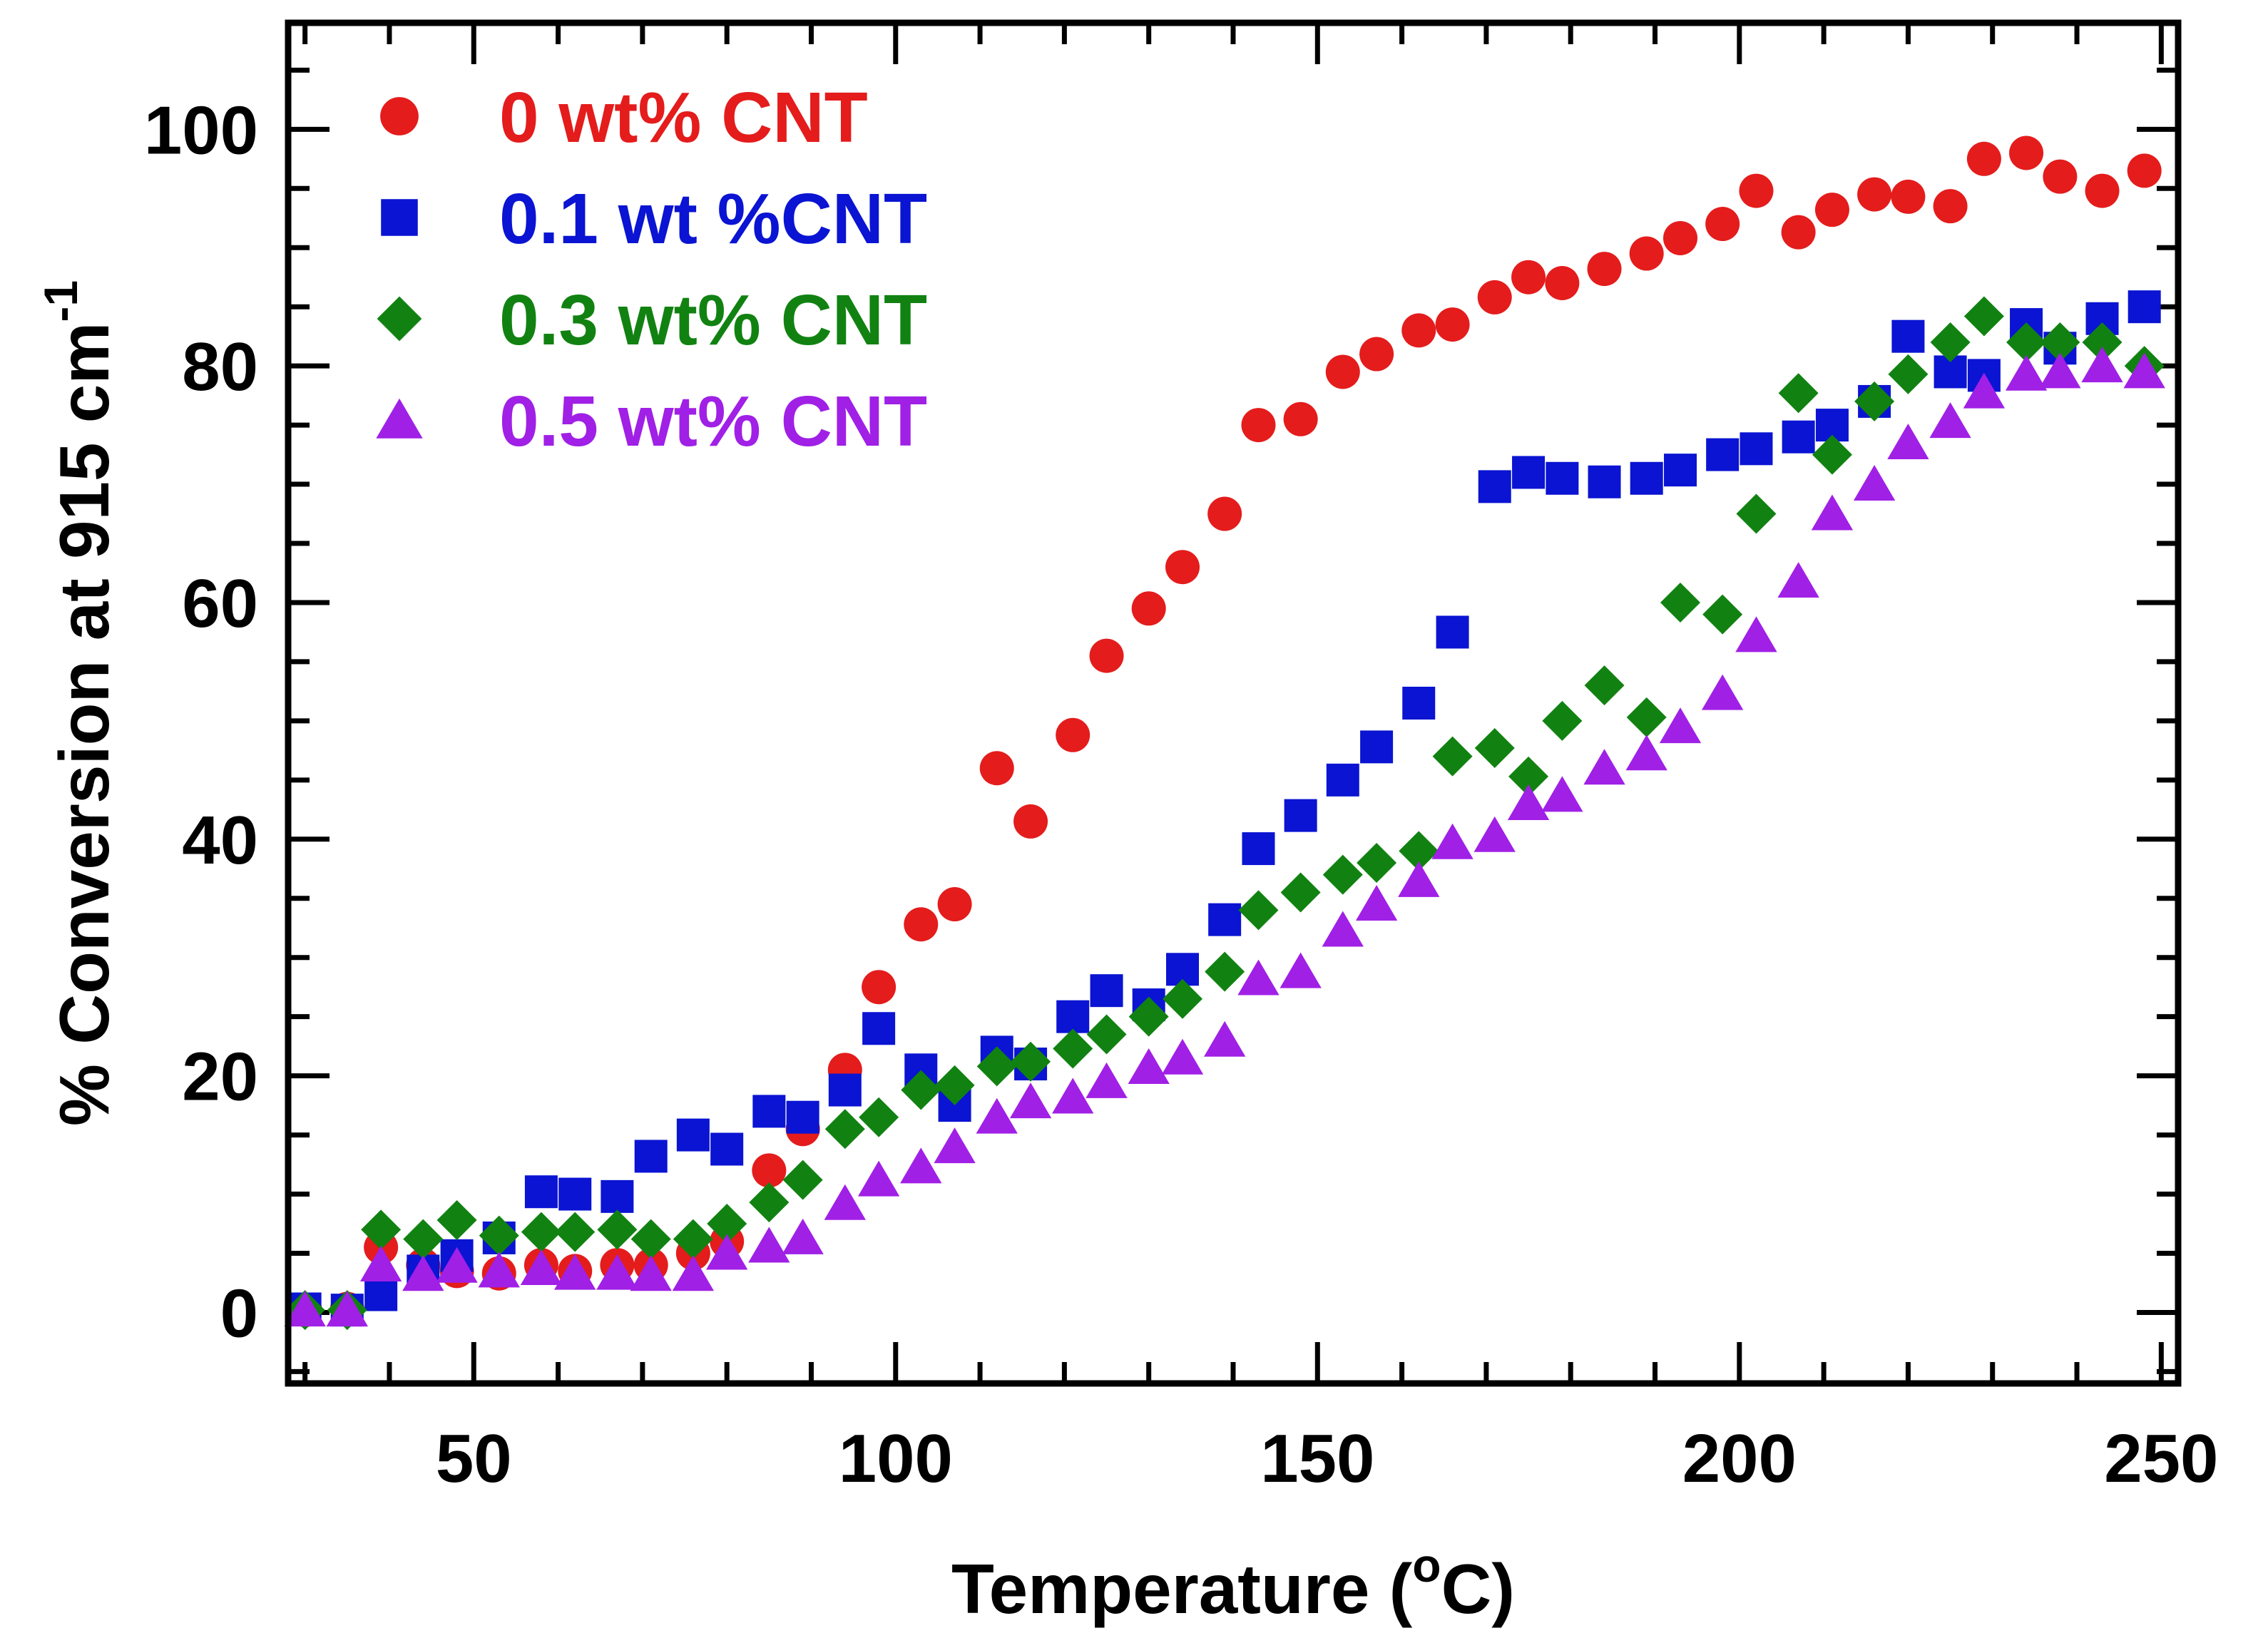 This screenshot has height=1643, width=2268. I want to click on y-axis-title-exponent: -1, so click(60, 301).